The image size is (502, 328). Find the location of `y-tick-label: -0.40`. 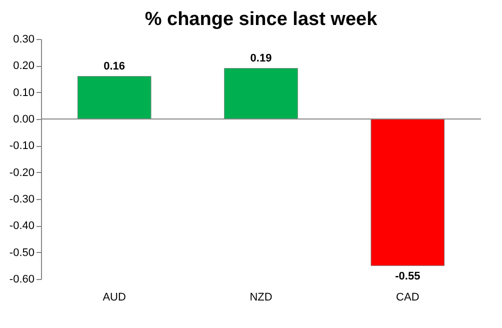

y-tick-label: -0.40 is located at coordinates (21, 226).